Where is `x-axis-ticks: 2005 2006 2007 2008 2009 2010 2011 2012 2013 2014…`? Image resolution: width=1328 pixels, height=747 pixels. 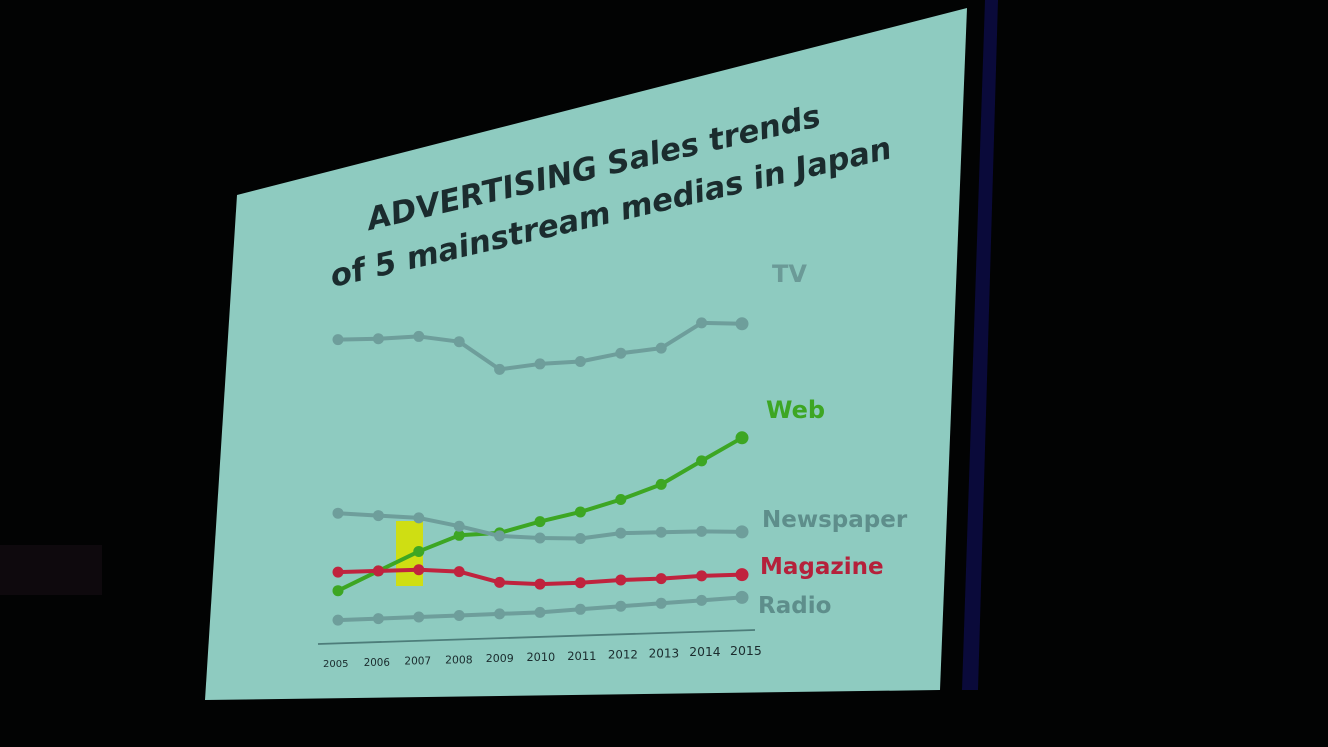 x-axis-ticks: 2005 2006 2007 2008 2009 2010 2011 2012 2013 2014… is located at coordinates (542, 656).